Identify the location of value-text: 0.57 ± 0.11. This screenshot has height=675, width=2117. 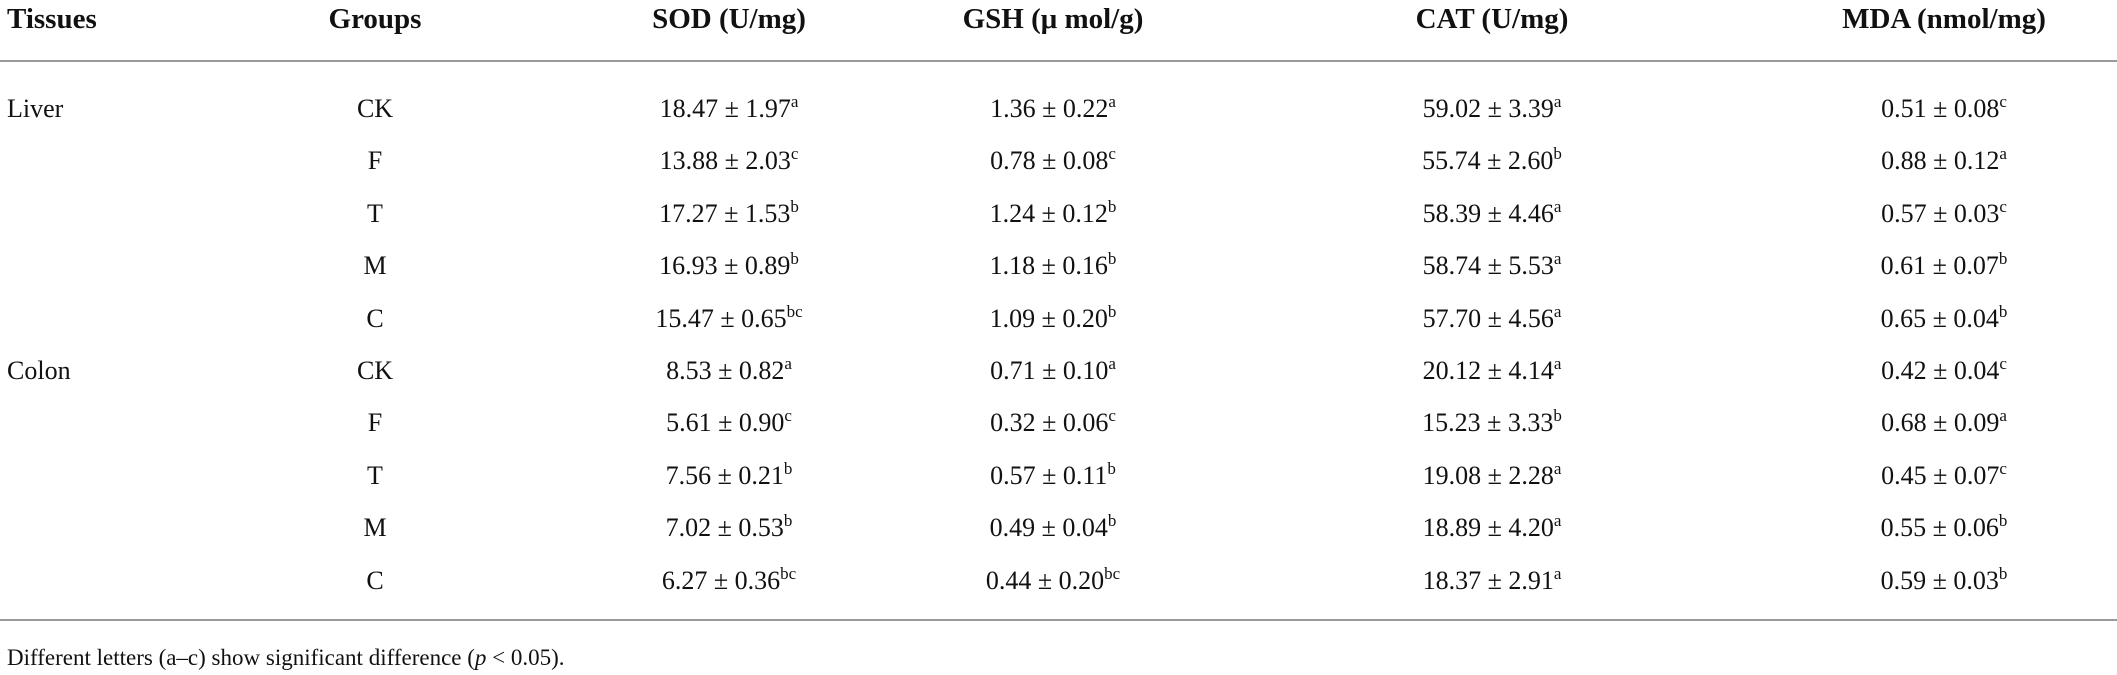
(1049, 475).